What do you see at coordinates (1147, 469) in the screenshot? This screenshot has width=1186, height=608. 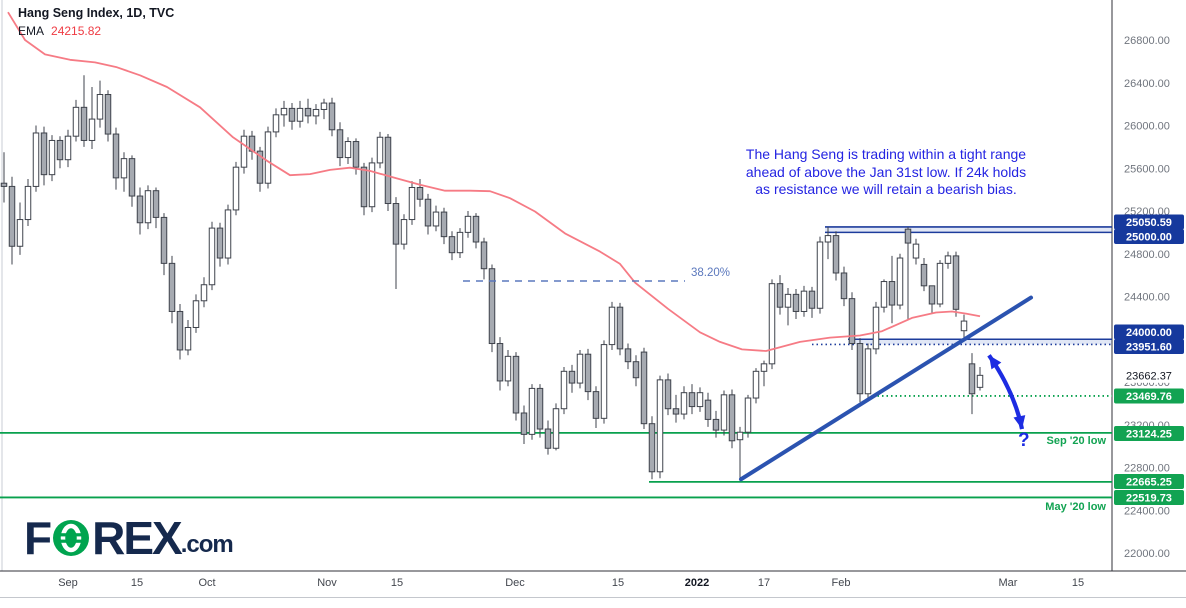 I see `price-tick-label: 22800.00` at bounding box center [1147, 469].